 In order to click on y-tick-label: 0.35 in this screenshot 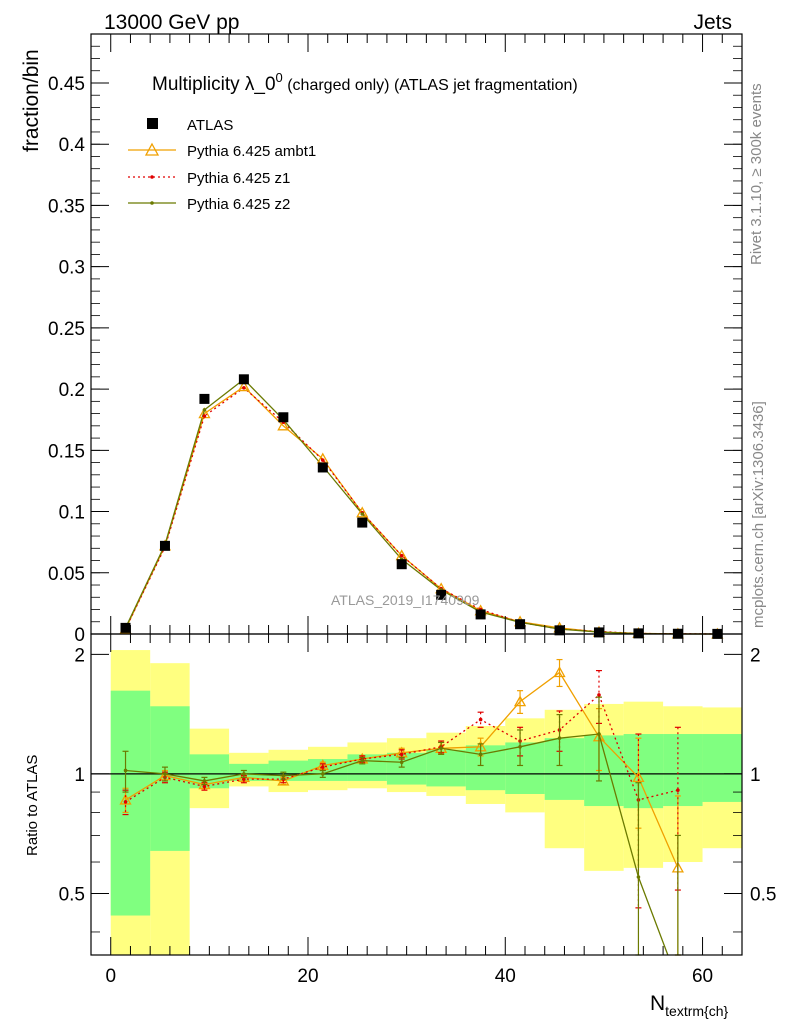, I will do `click(66, 206)`.